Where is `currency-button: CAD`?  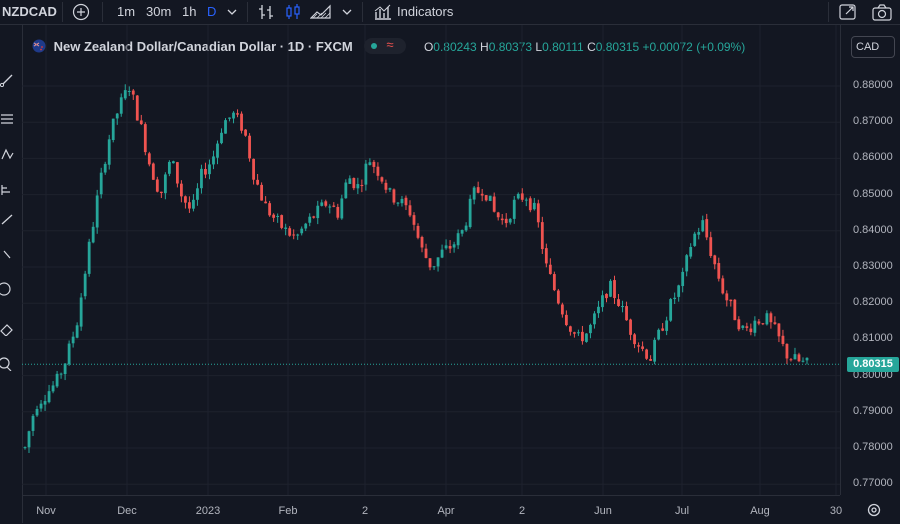 currency-button: CAD is located at coordinates (873, 47).